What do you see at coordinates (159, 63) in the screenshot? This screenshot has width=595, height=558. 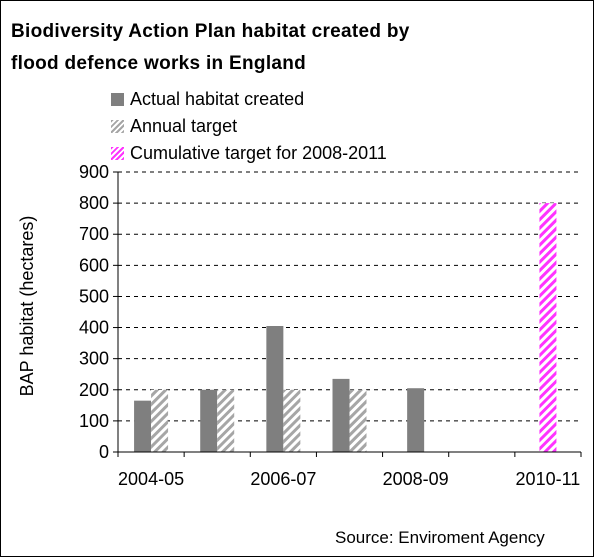 I see `chart-title-line-2: flood defence works in England` at bounding box center [159, 63].